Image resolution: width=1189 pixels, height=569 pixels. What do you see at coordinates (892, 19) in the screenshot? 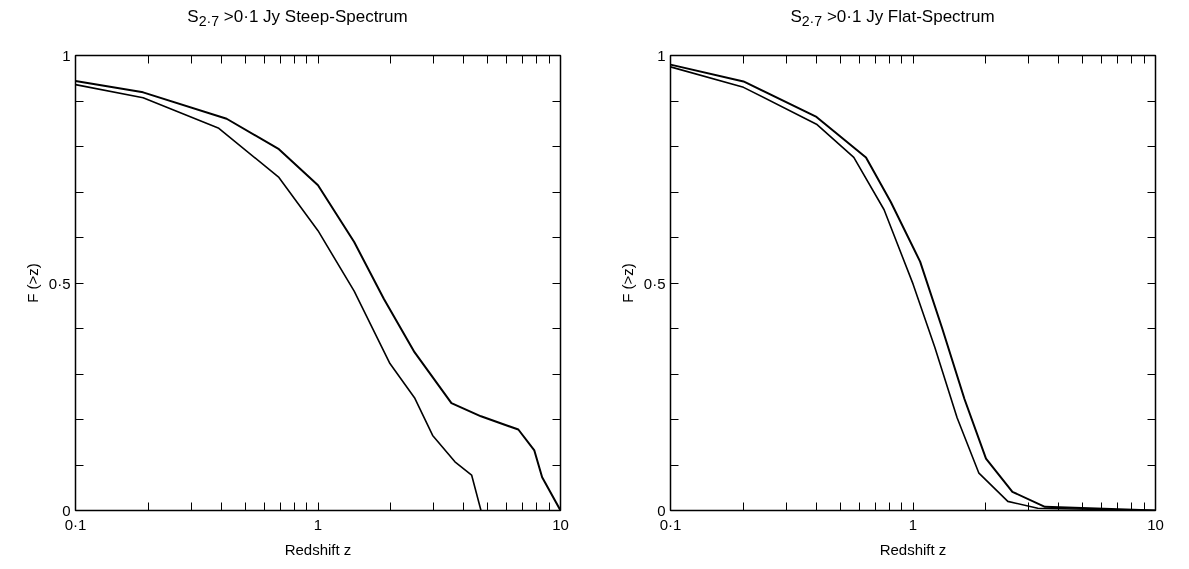
I see `chart-title: S$_{2·7}$ >0·1 Jy Flat-Spectrum` at bounding box center [892, 19].